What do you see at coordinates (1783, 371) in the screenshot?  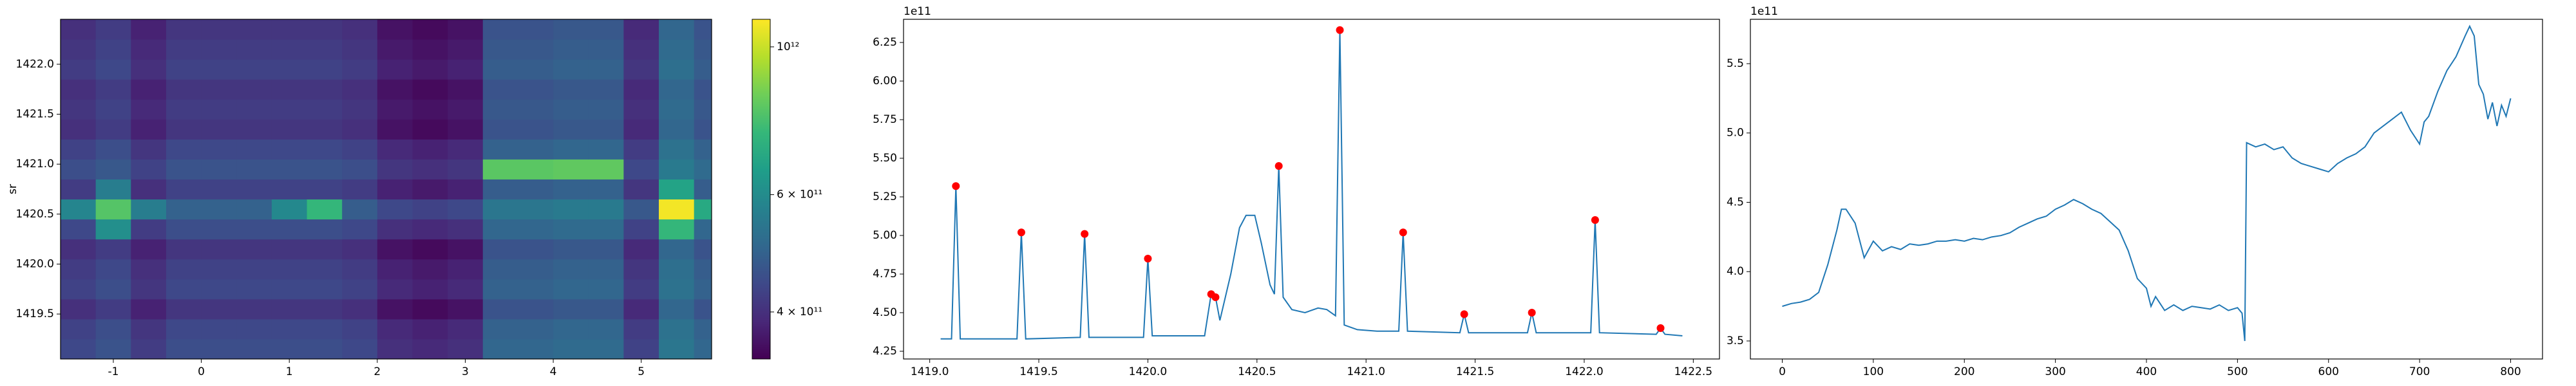 I see `x-tick-label: 0` at bounding box center [1783, 371].